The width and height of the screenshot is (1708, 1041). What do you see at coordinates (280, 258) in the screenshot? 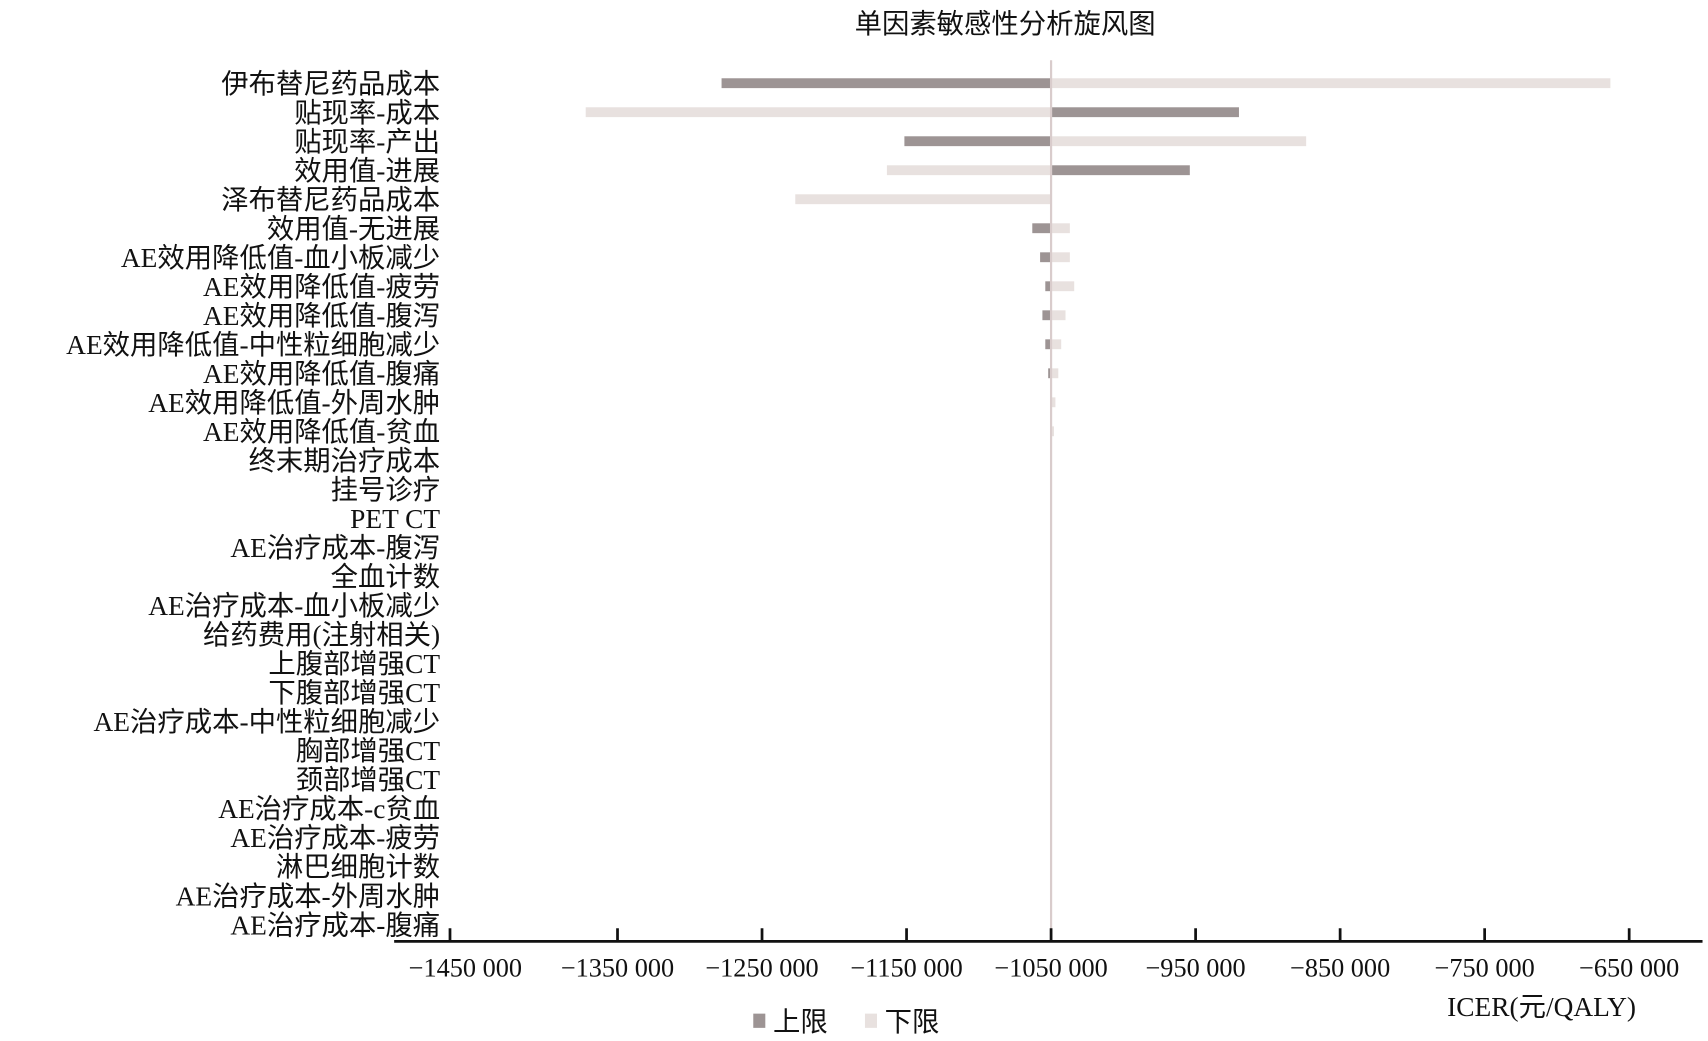
I see `category-label: AE效用降低值-血小板减少` at bounding box center [280, 258].